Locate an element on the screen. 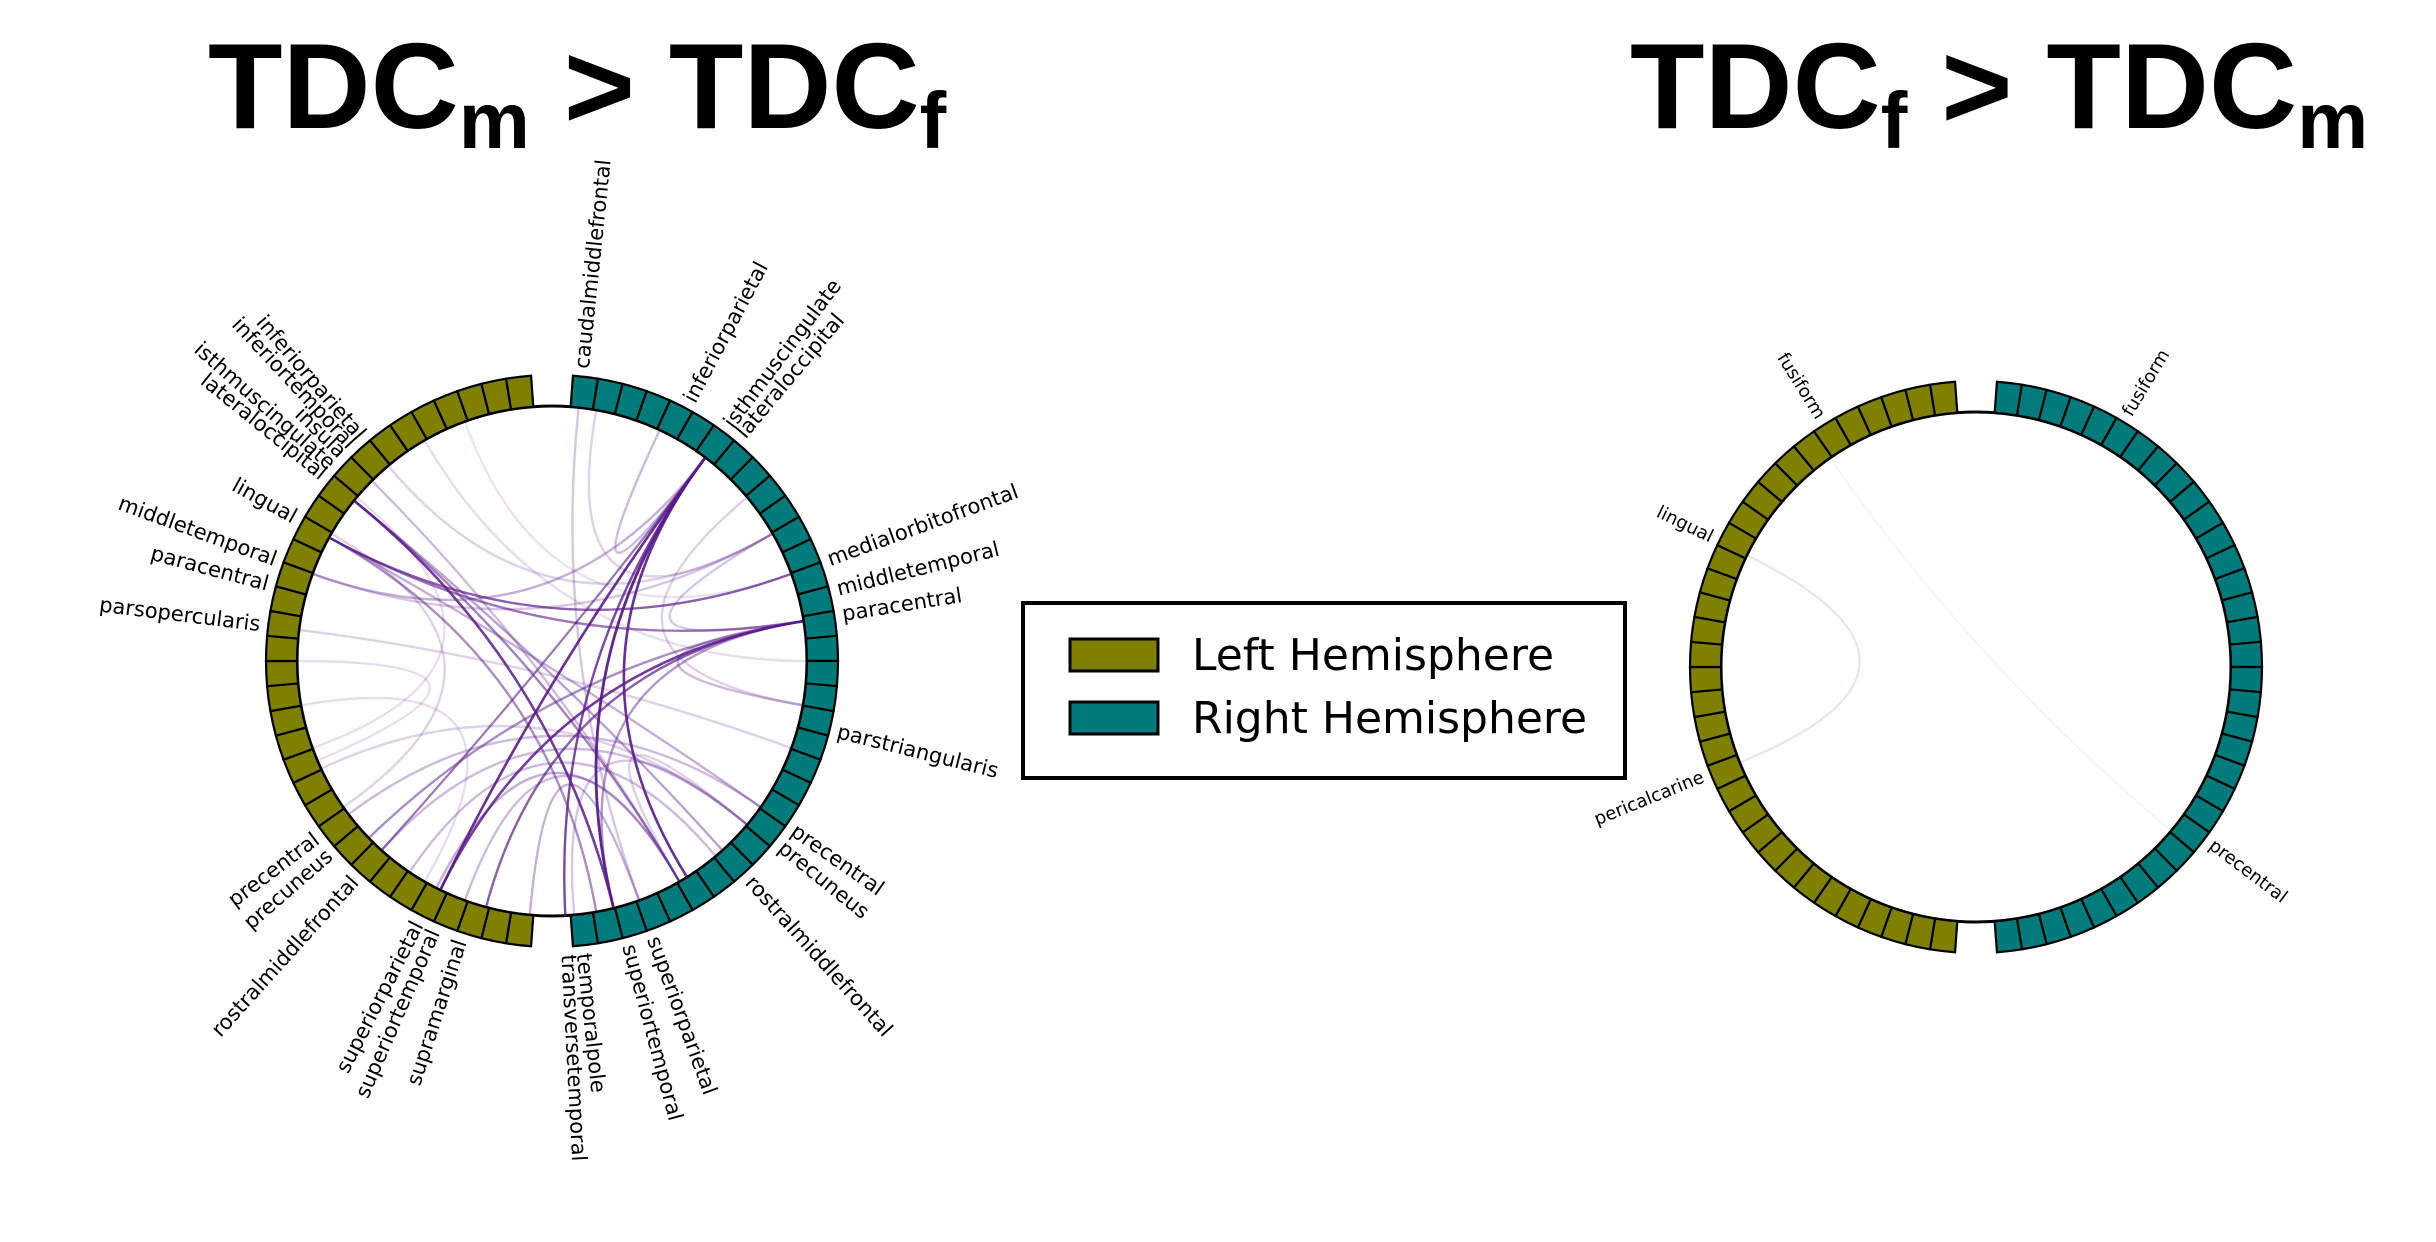 This screenshot has width=2436, height=1242. title-left-middle: > TDC is located at coordinates (725, 86).